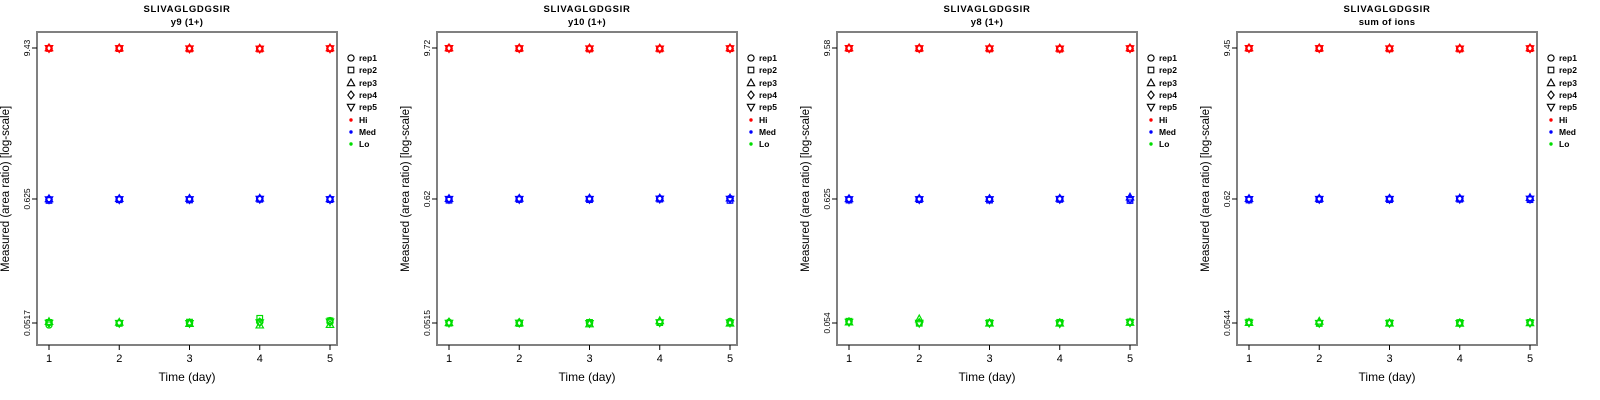 This screenshot has height=400, width=1600. What do you see at coordinates (827, 47) in the screenshot?
I see `y-tick-label: 9.58` at bounding box center [827, 47].